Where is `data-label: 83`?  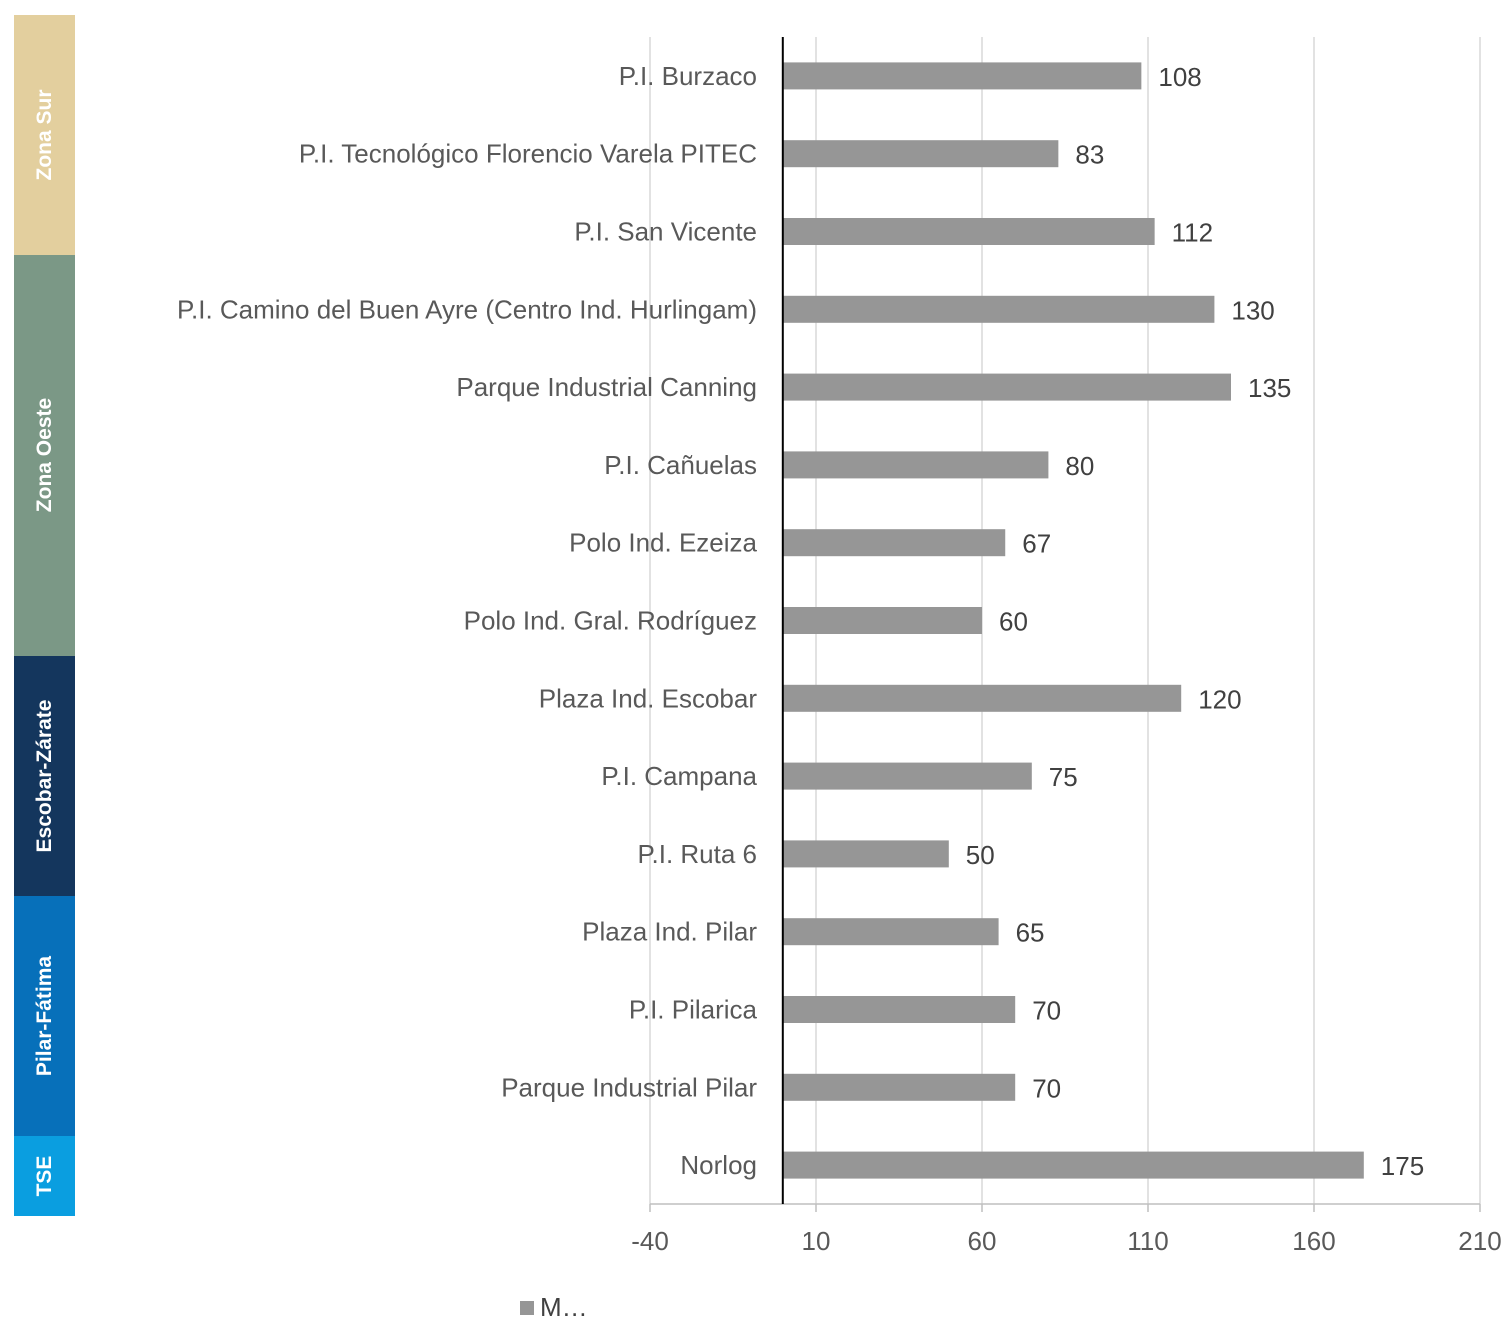
data-label: 83 is located at coordinates (1089, 155).